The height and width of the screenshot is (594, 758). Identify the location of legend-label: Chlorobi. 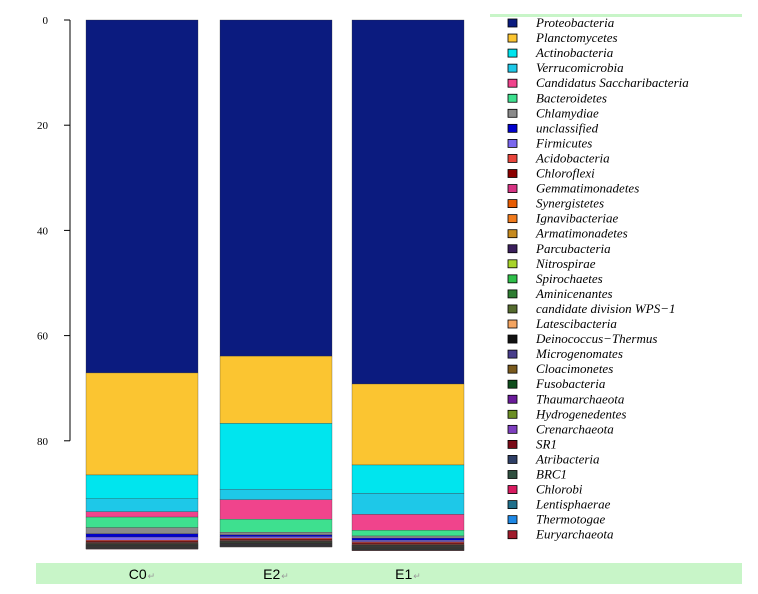
(559, 489).